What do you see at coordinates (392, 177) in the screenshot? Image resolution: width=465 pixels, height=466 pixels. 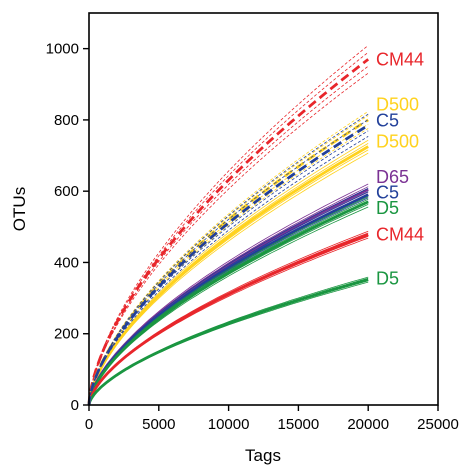 I see `series-label-d65: D65` at bounding box center [392, 177].